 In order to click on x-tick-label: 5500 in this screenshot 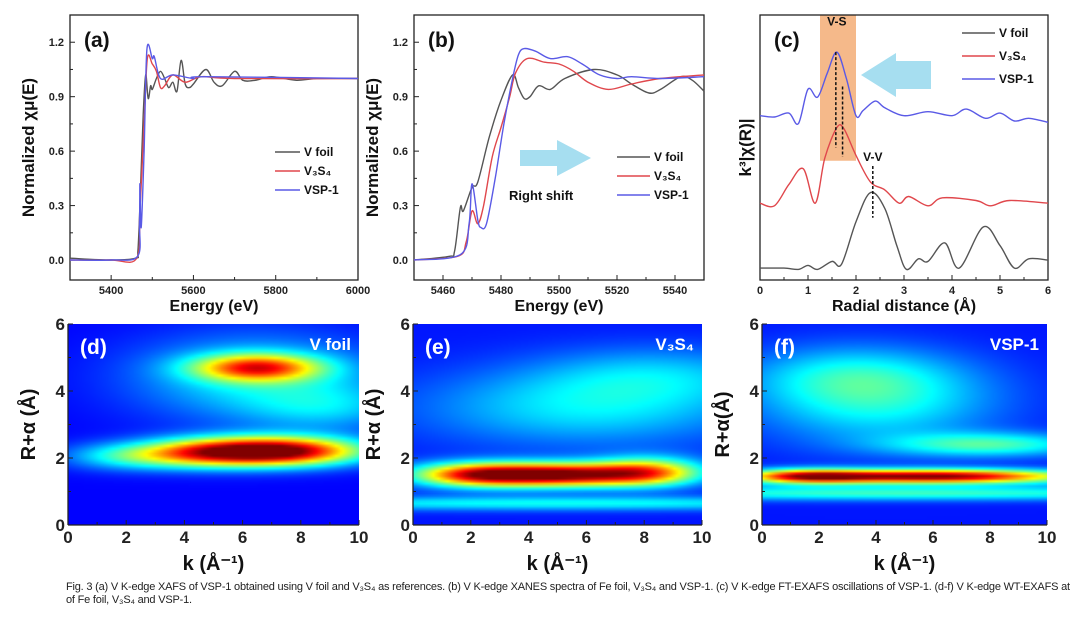, I will do `click(559, 291)`.